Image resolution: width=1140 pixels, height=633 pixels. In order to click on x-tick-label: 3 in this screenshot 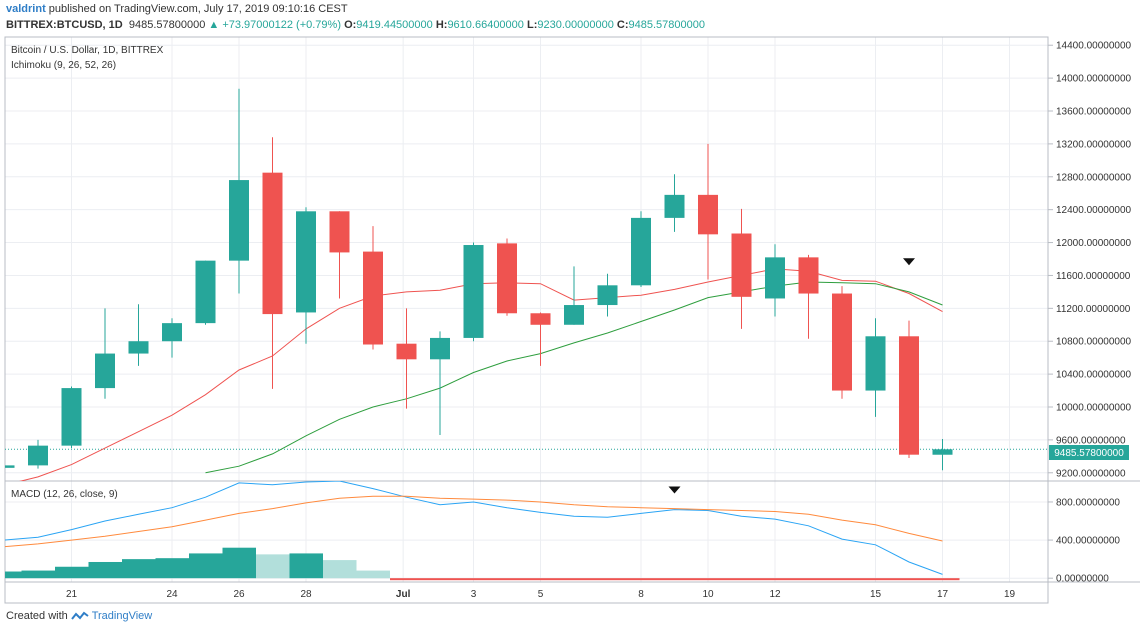, I will do `click(474, 594)`.